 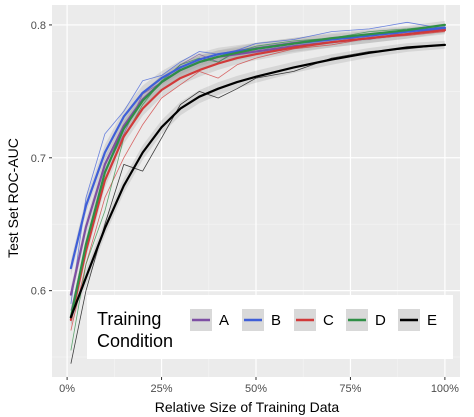 What do you see at coordinates (445, 389) in the screenshot?
I see `x-tick-label: 100%` at bounding box center [445, 389].